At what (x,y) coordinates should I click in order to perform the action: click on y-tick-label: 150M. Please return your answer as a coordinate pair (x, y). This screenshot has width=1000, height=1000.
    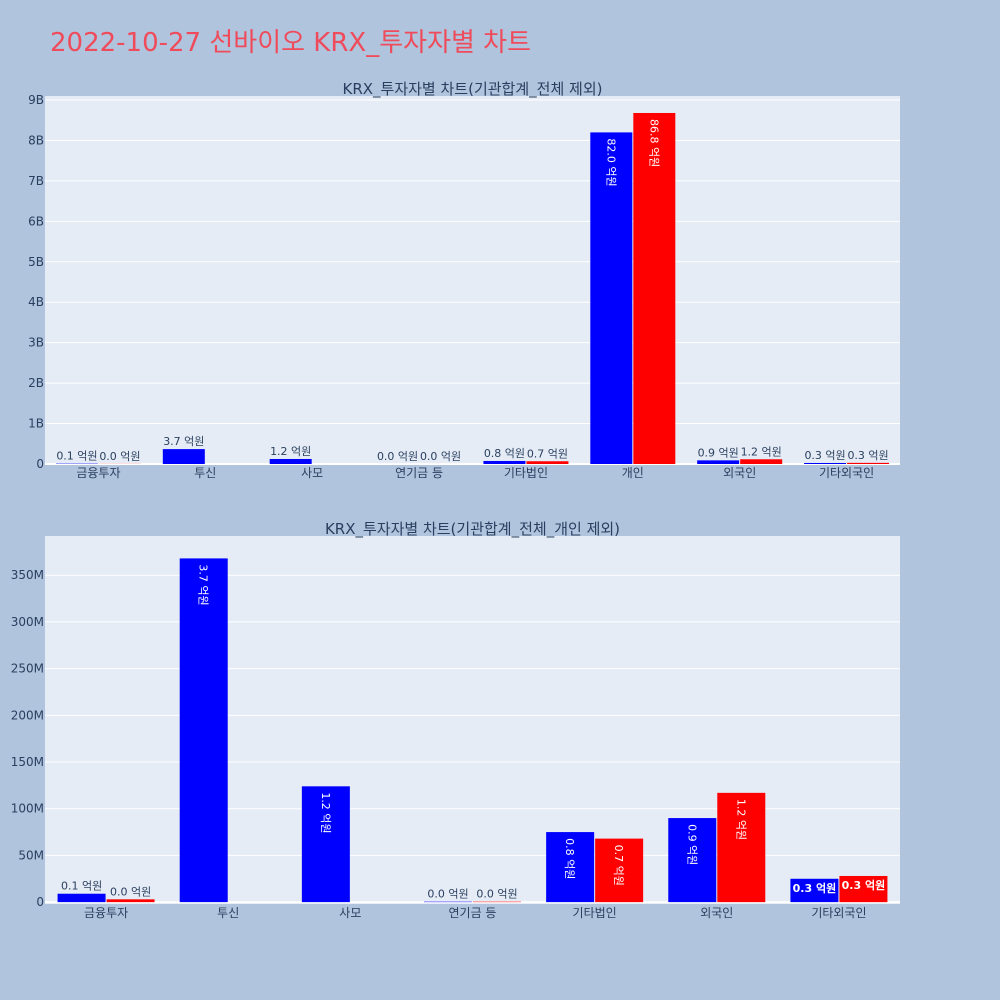
    Looking at the image, I should click on (27, 762).